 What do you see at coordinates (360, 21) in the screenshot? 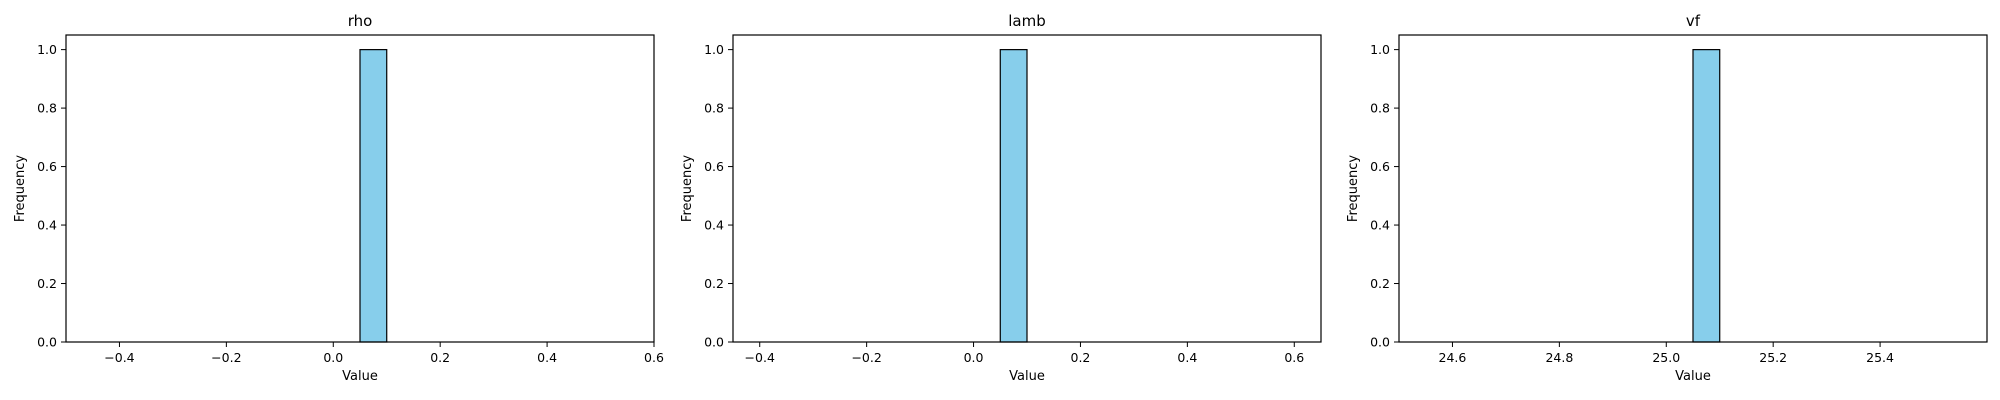
I see `chart-title: rho` at bounding box center [360, 21].